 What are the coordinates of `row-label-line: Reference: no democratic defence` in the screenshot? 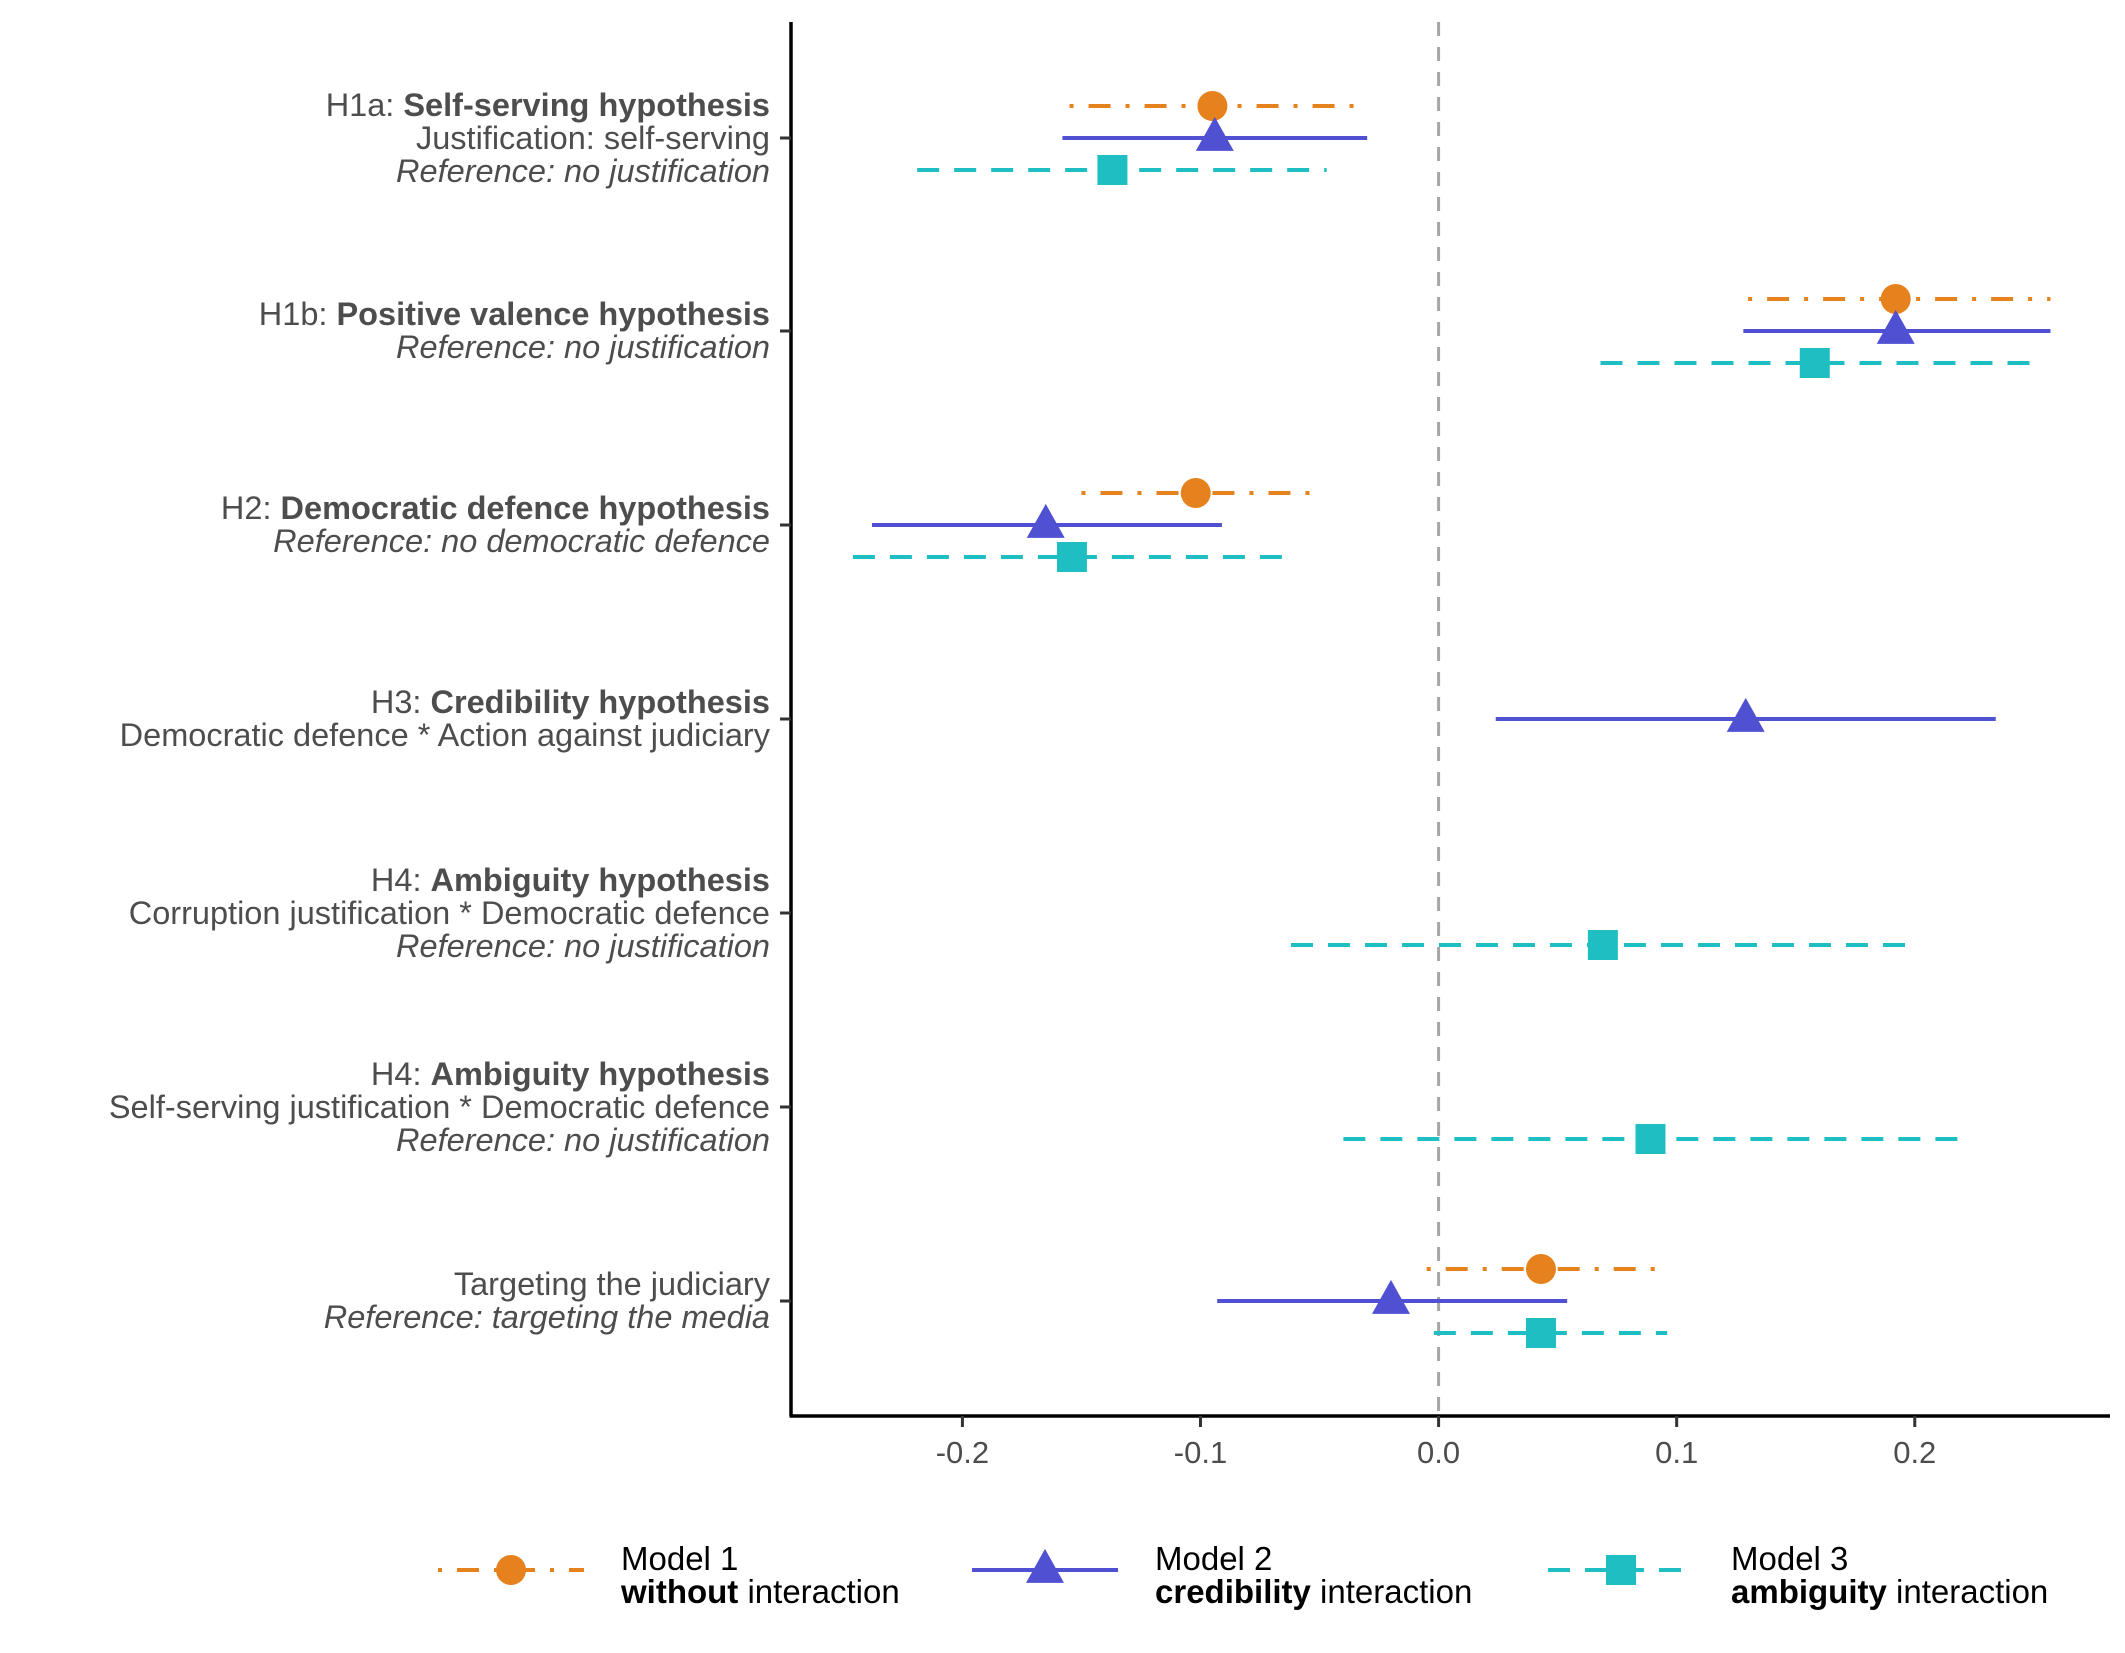 It's located at (495, 541).